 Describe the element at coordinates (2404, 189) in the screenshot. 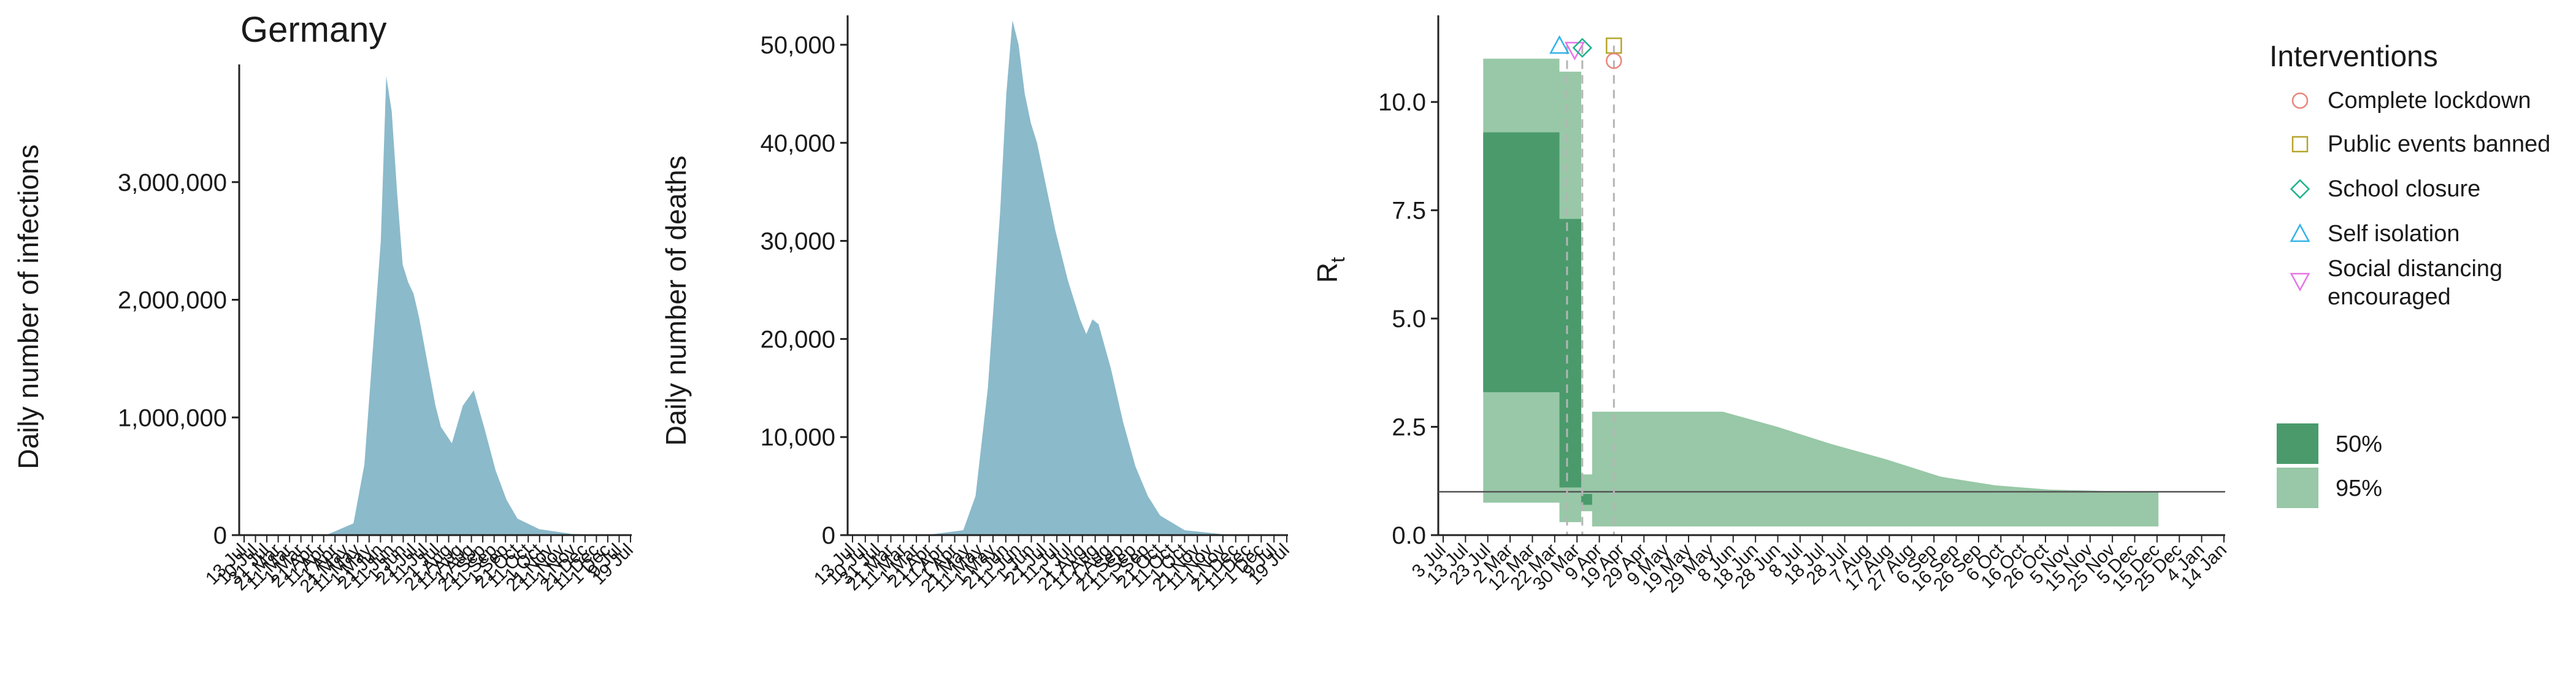

I see `legend-item-label: School closure` at that location.